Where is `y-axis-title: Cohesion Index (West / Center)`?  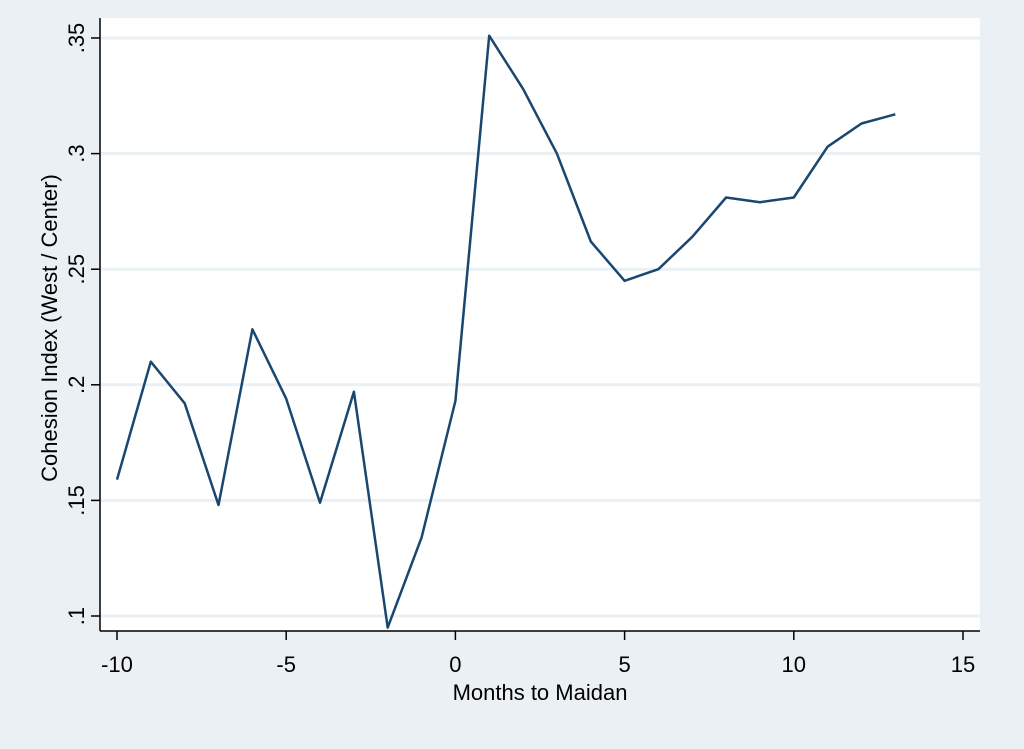 y-axis-title: Cohesion Index (West / Center) is located at coordinates (49, 328).